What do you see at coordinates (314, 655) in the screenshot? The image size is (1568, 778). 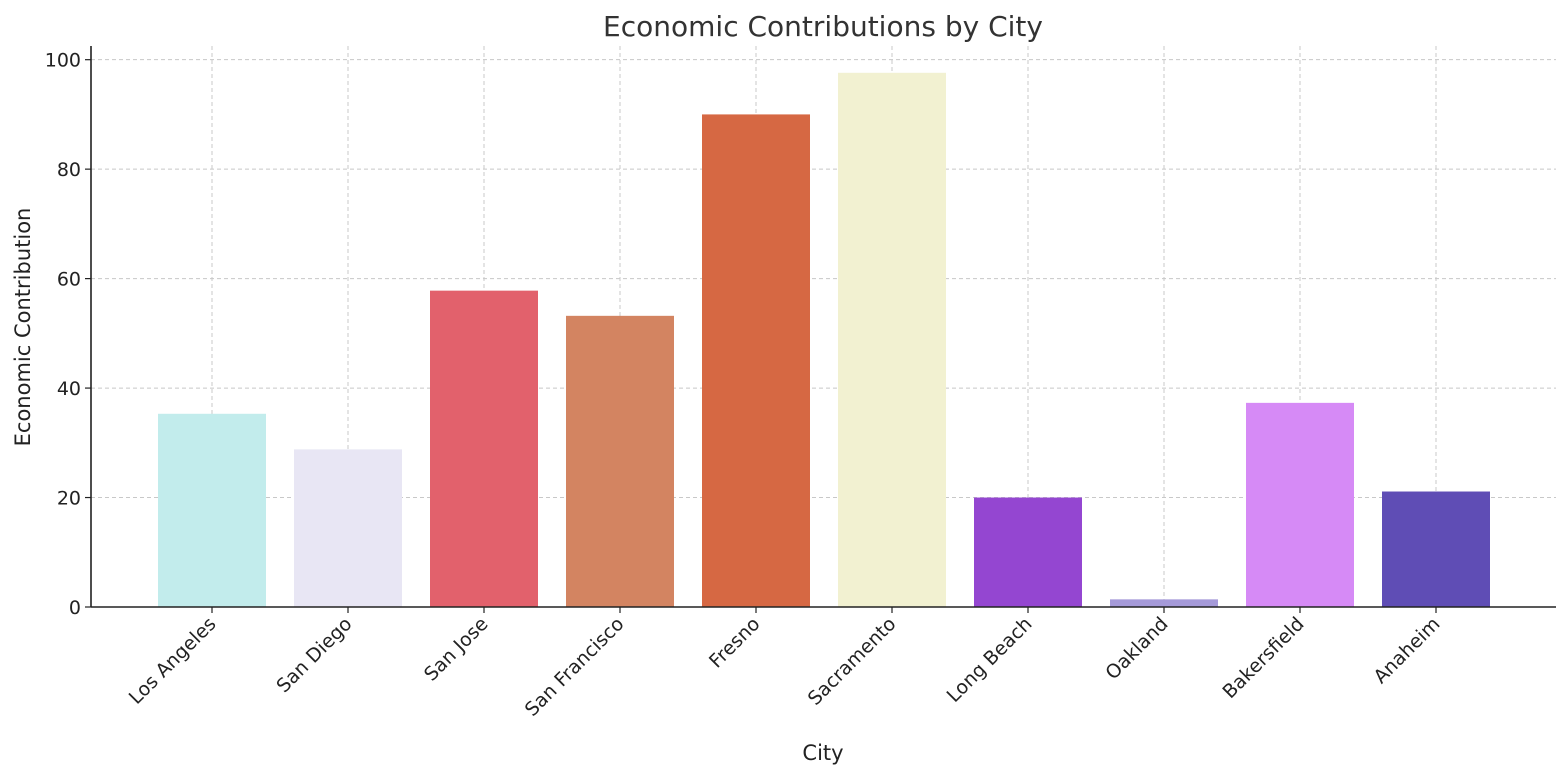 I see `x-tick-label: San Diego` at bounding box center [314, 655].